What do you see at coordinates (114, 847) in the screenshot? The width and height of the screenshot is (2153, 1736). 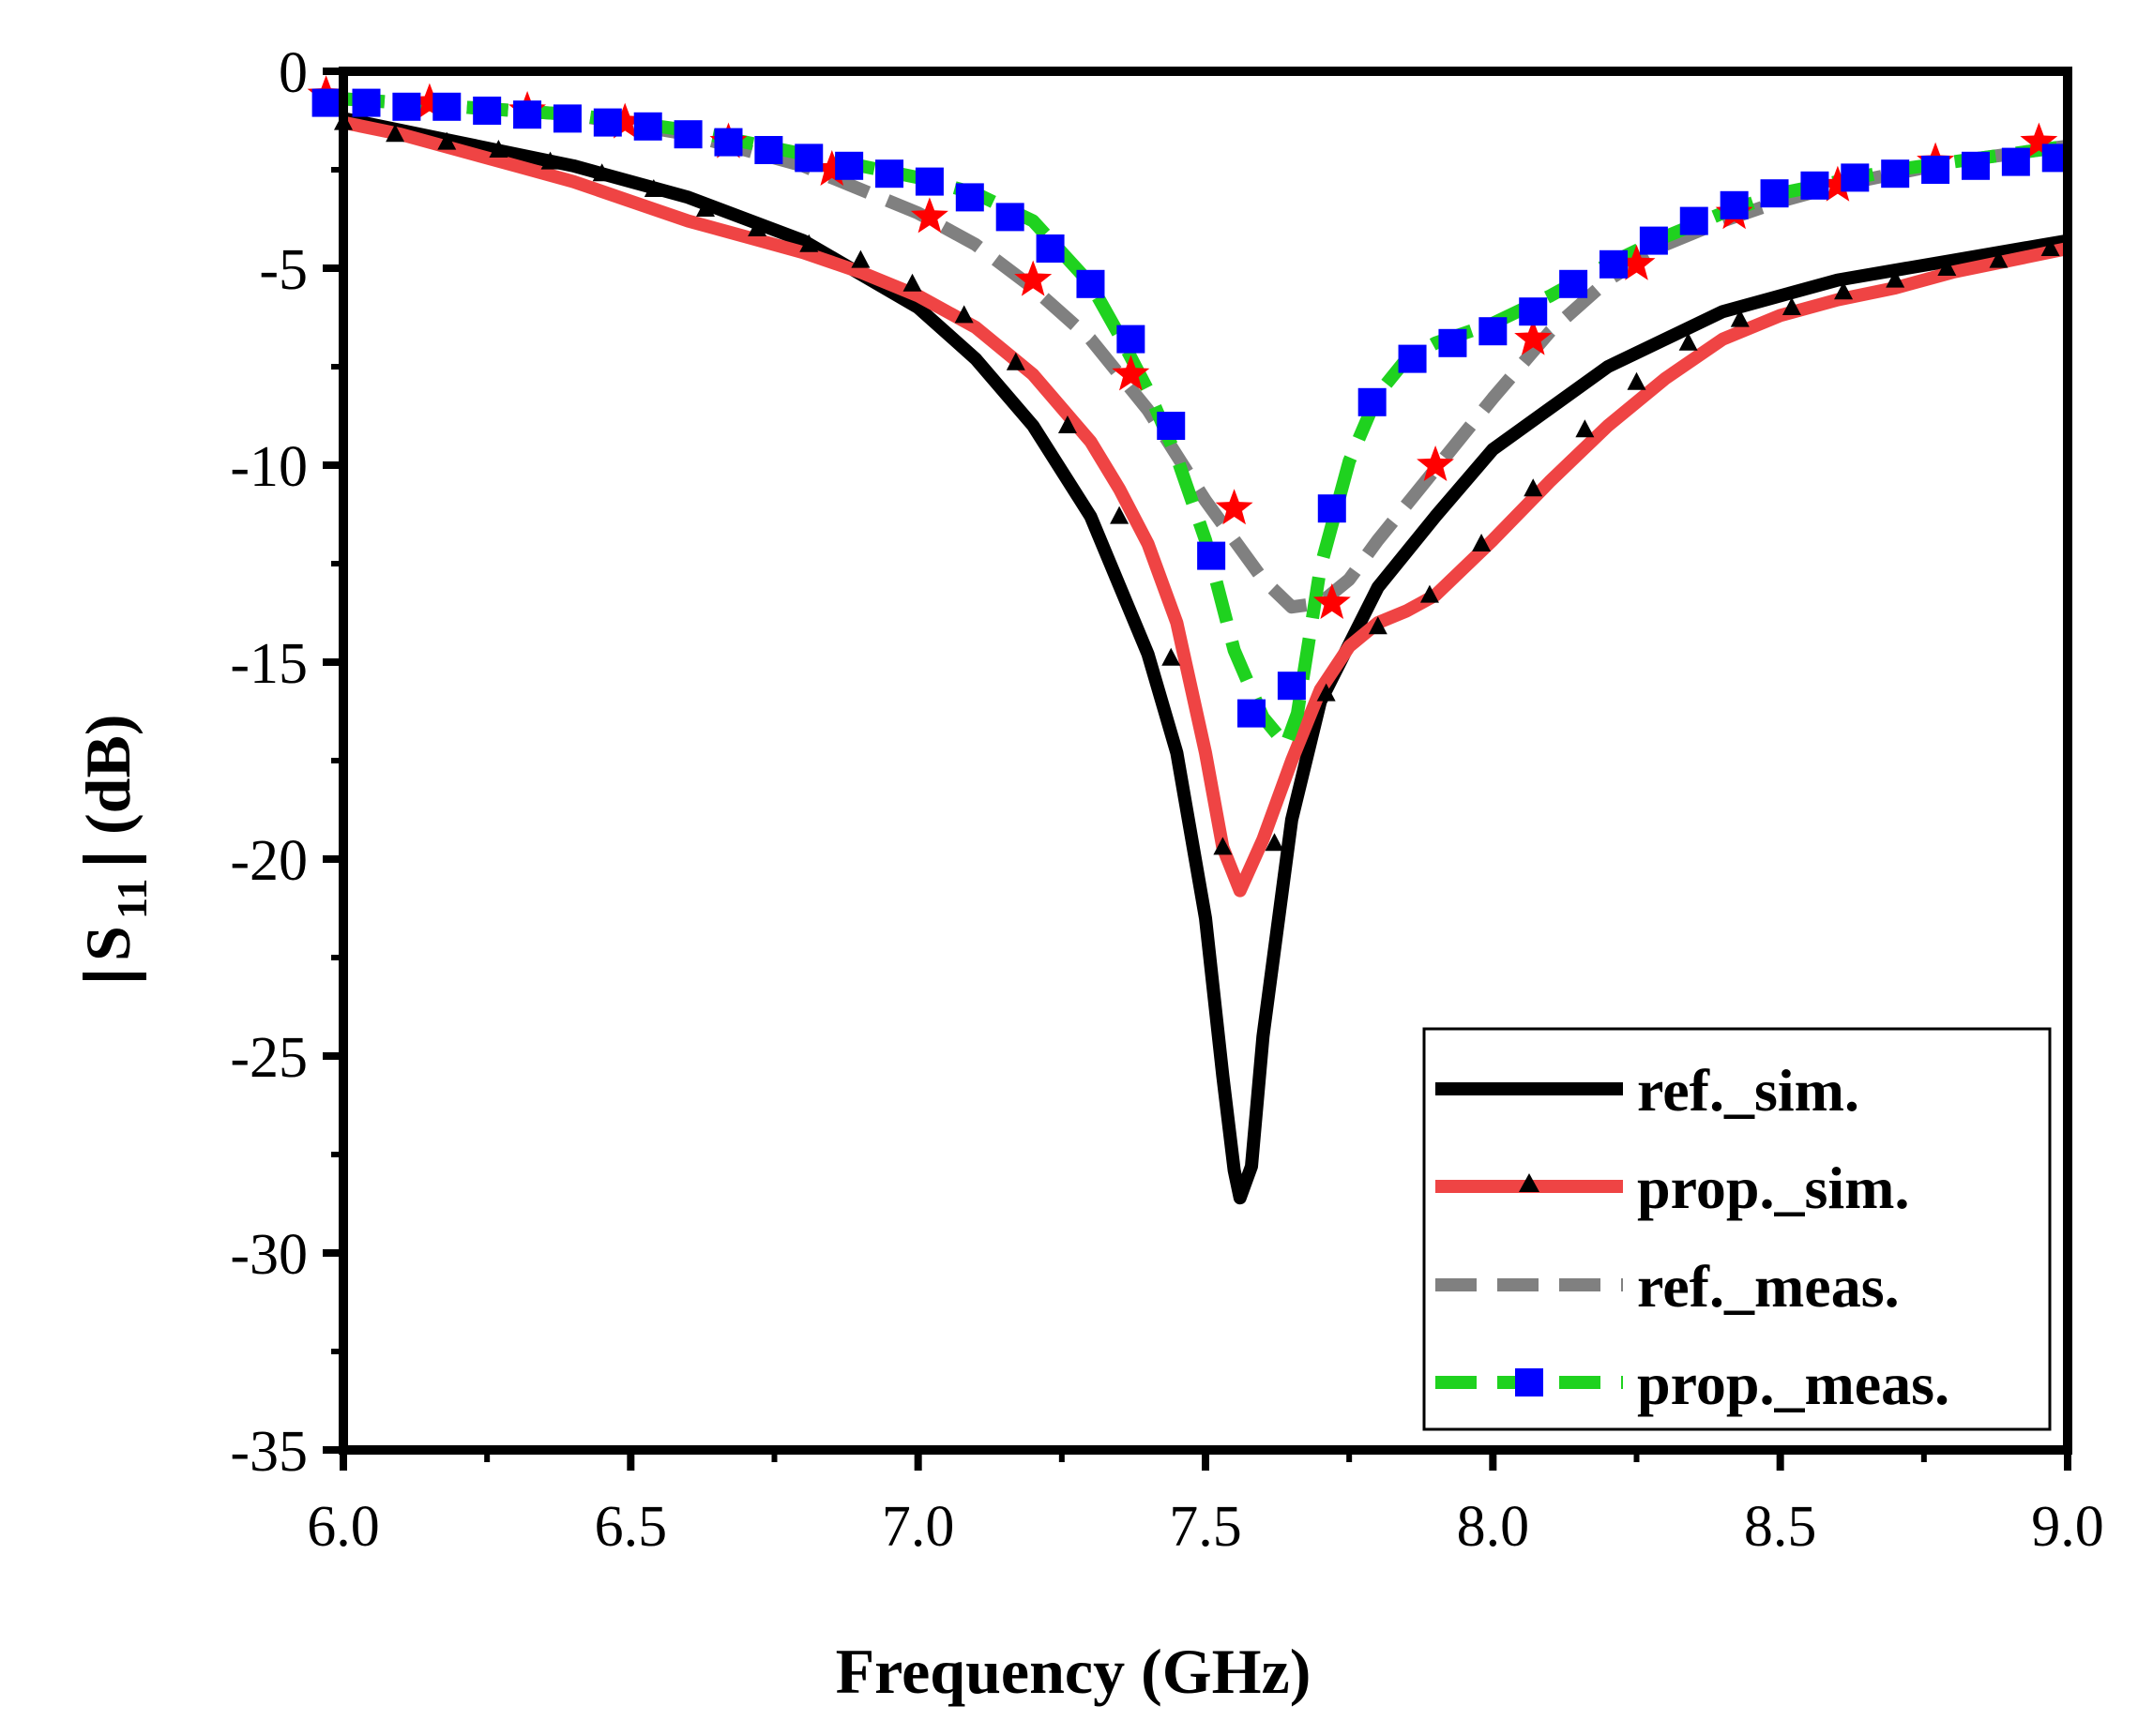 I see `y-axis-title: S 11 (dB)` at bounding box center [114, 847].